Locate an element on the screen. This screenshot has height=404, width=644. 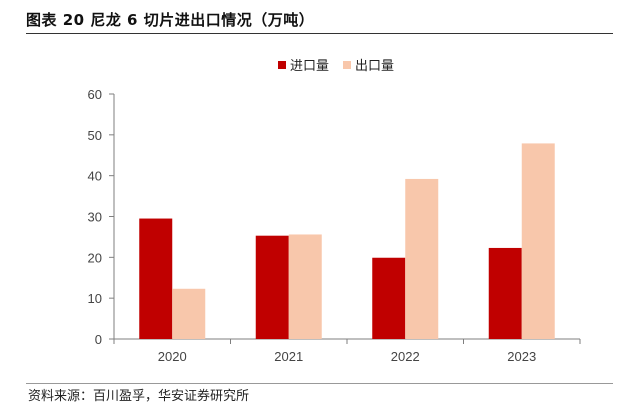
y-tick-label: 20 is located at coordinates (95, 257).